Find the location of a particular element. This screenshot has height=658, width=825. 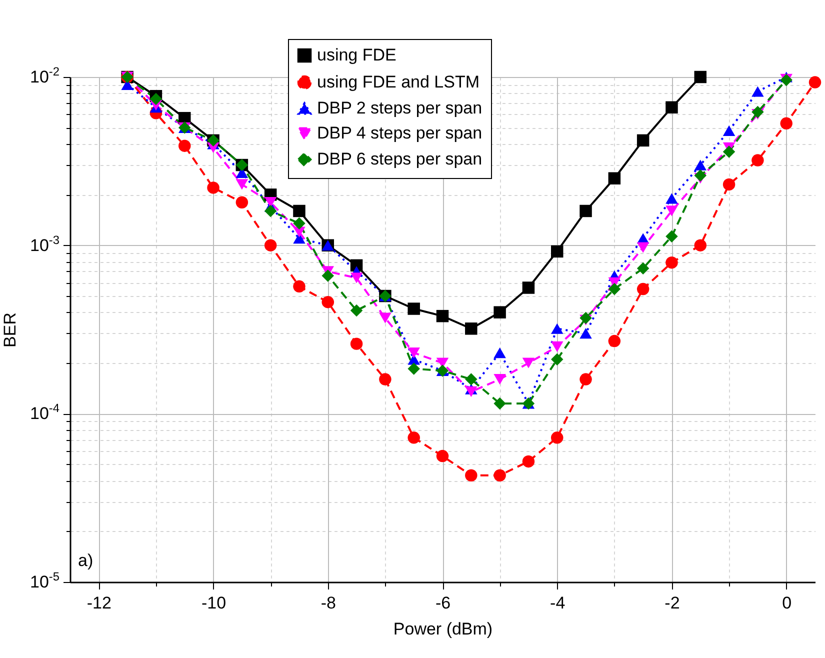

x-tick-label: -4 is located at coordinates (558, 603).